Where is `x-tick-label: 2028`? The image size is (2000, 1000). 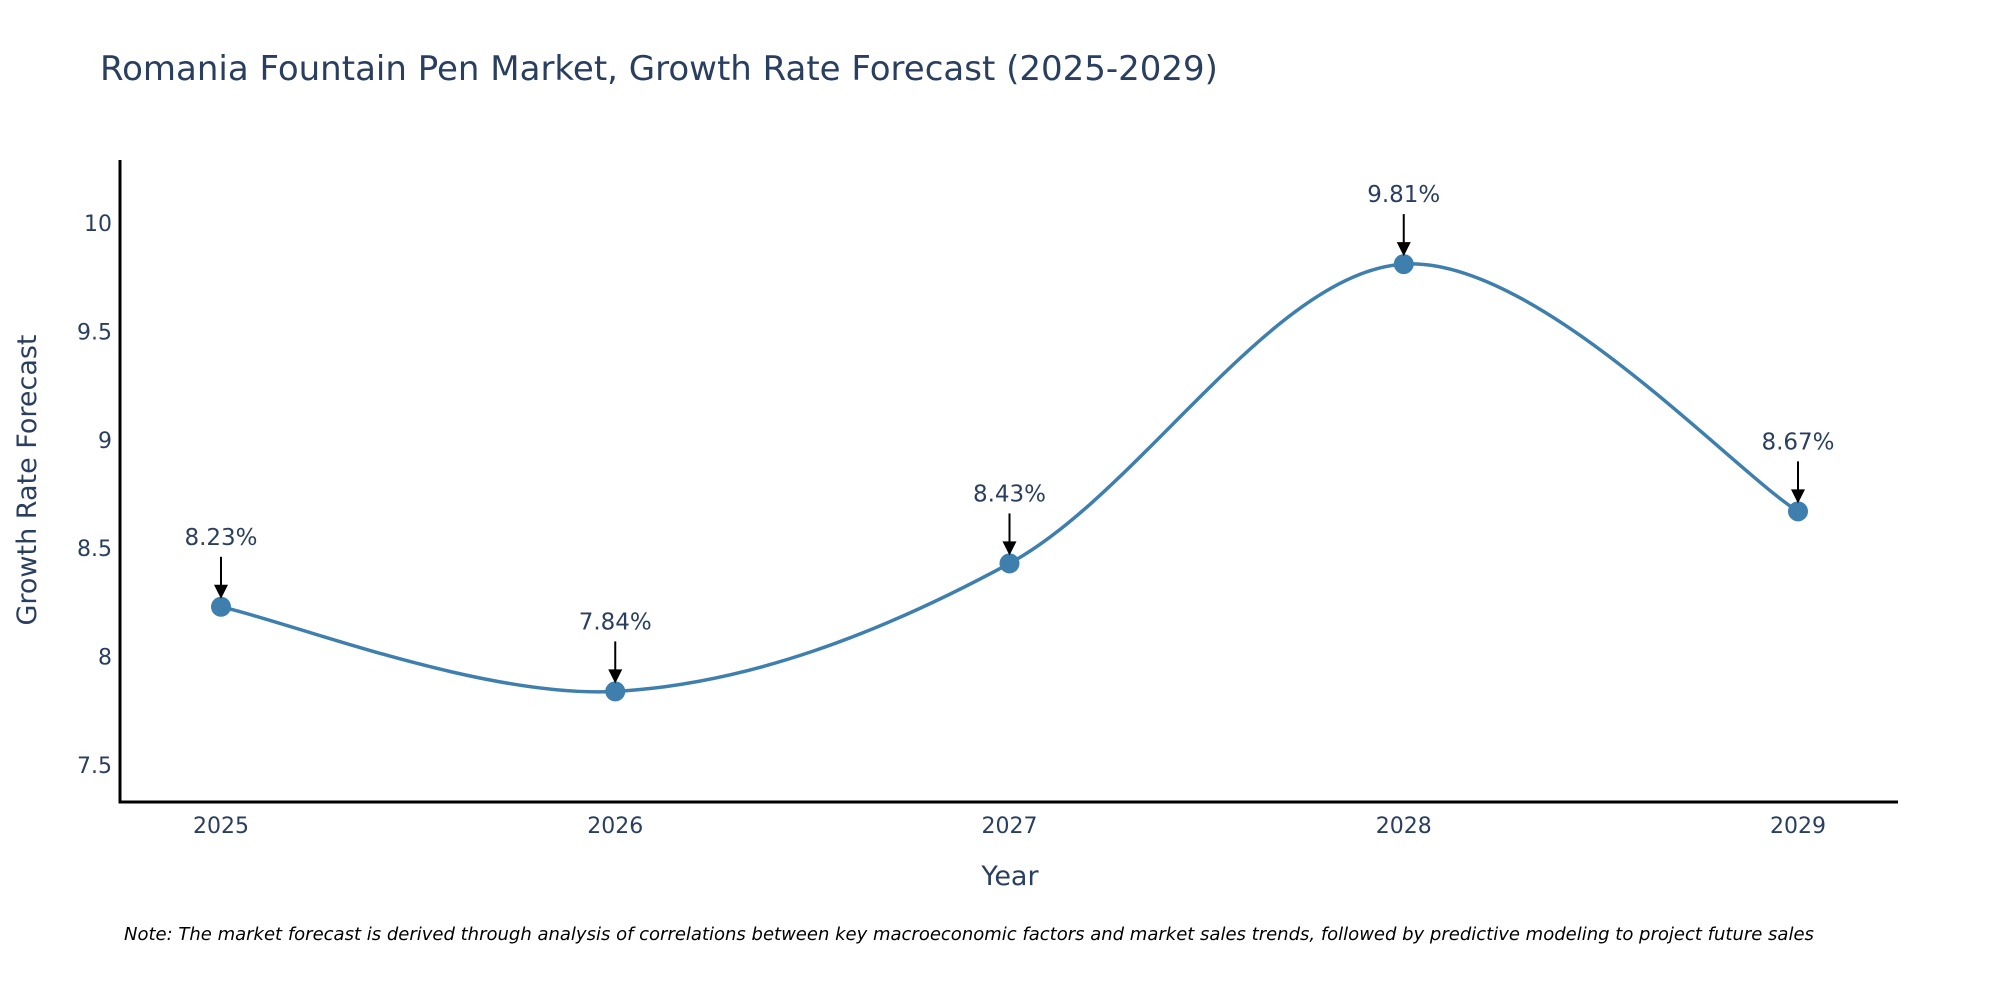 x-tick-label: 2028 is located at coordinates (1404, 826).